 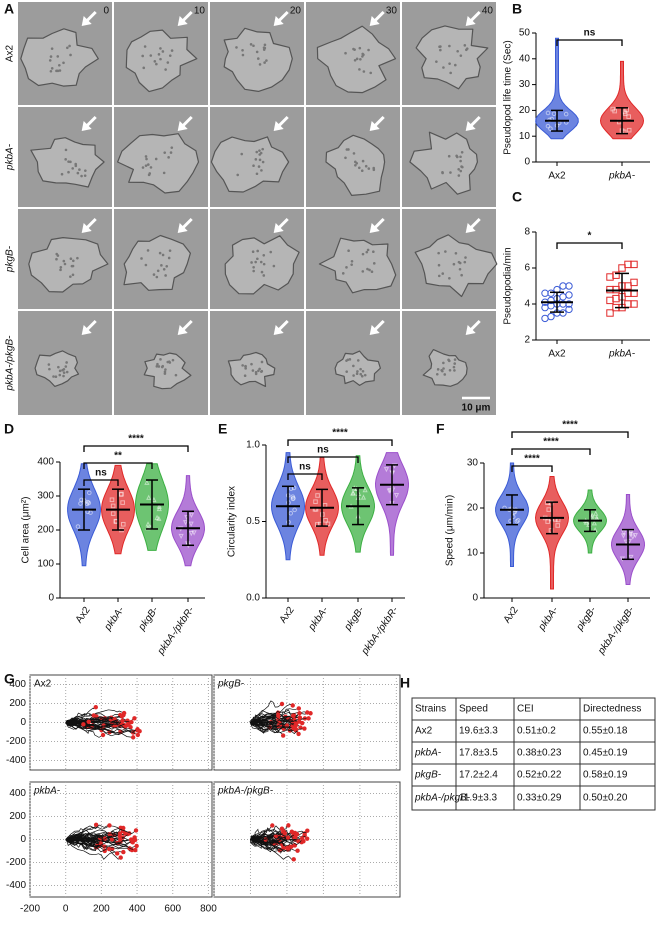 I want to click on panel-label: A, so click(x=9, y=9).